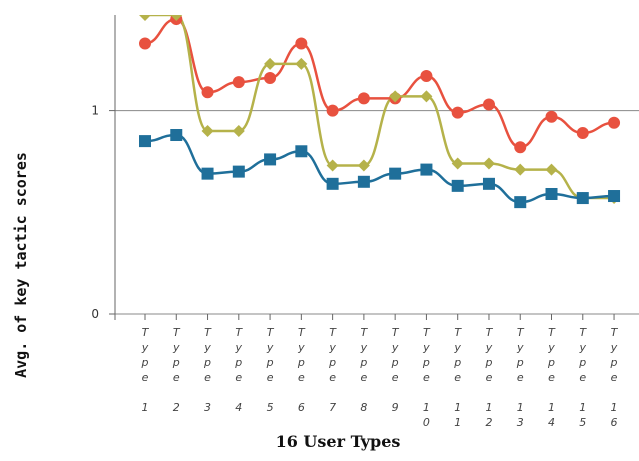 The image size is (639, 461). I want to click on x-tick-label: Type 10, so click(426, 378).